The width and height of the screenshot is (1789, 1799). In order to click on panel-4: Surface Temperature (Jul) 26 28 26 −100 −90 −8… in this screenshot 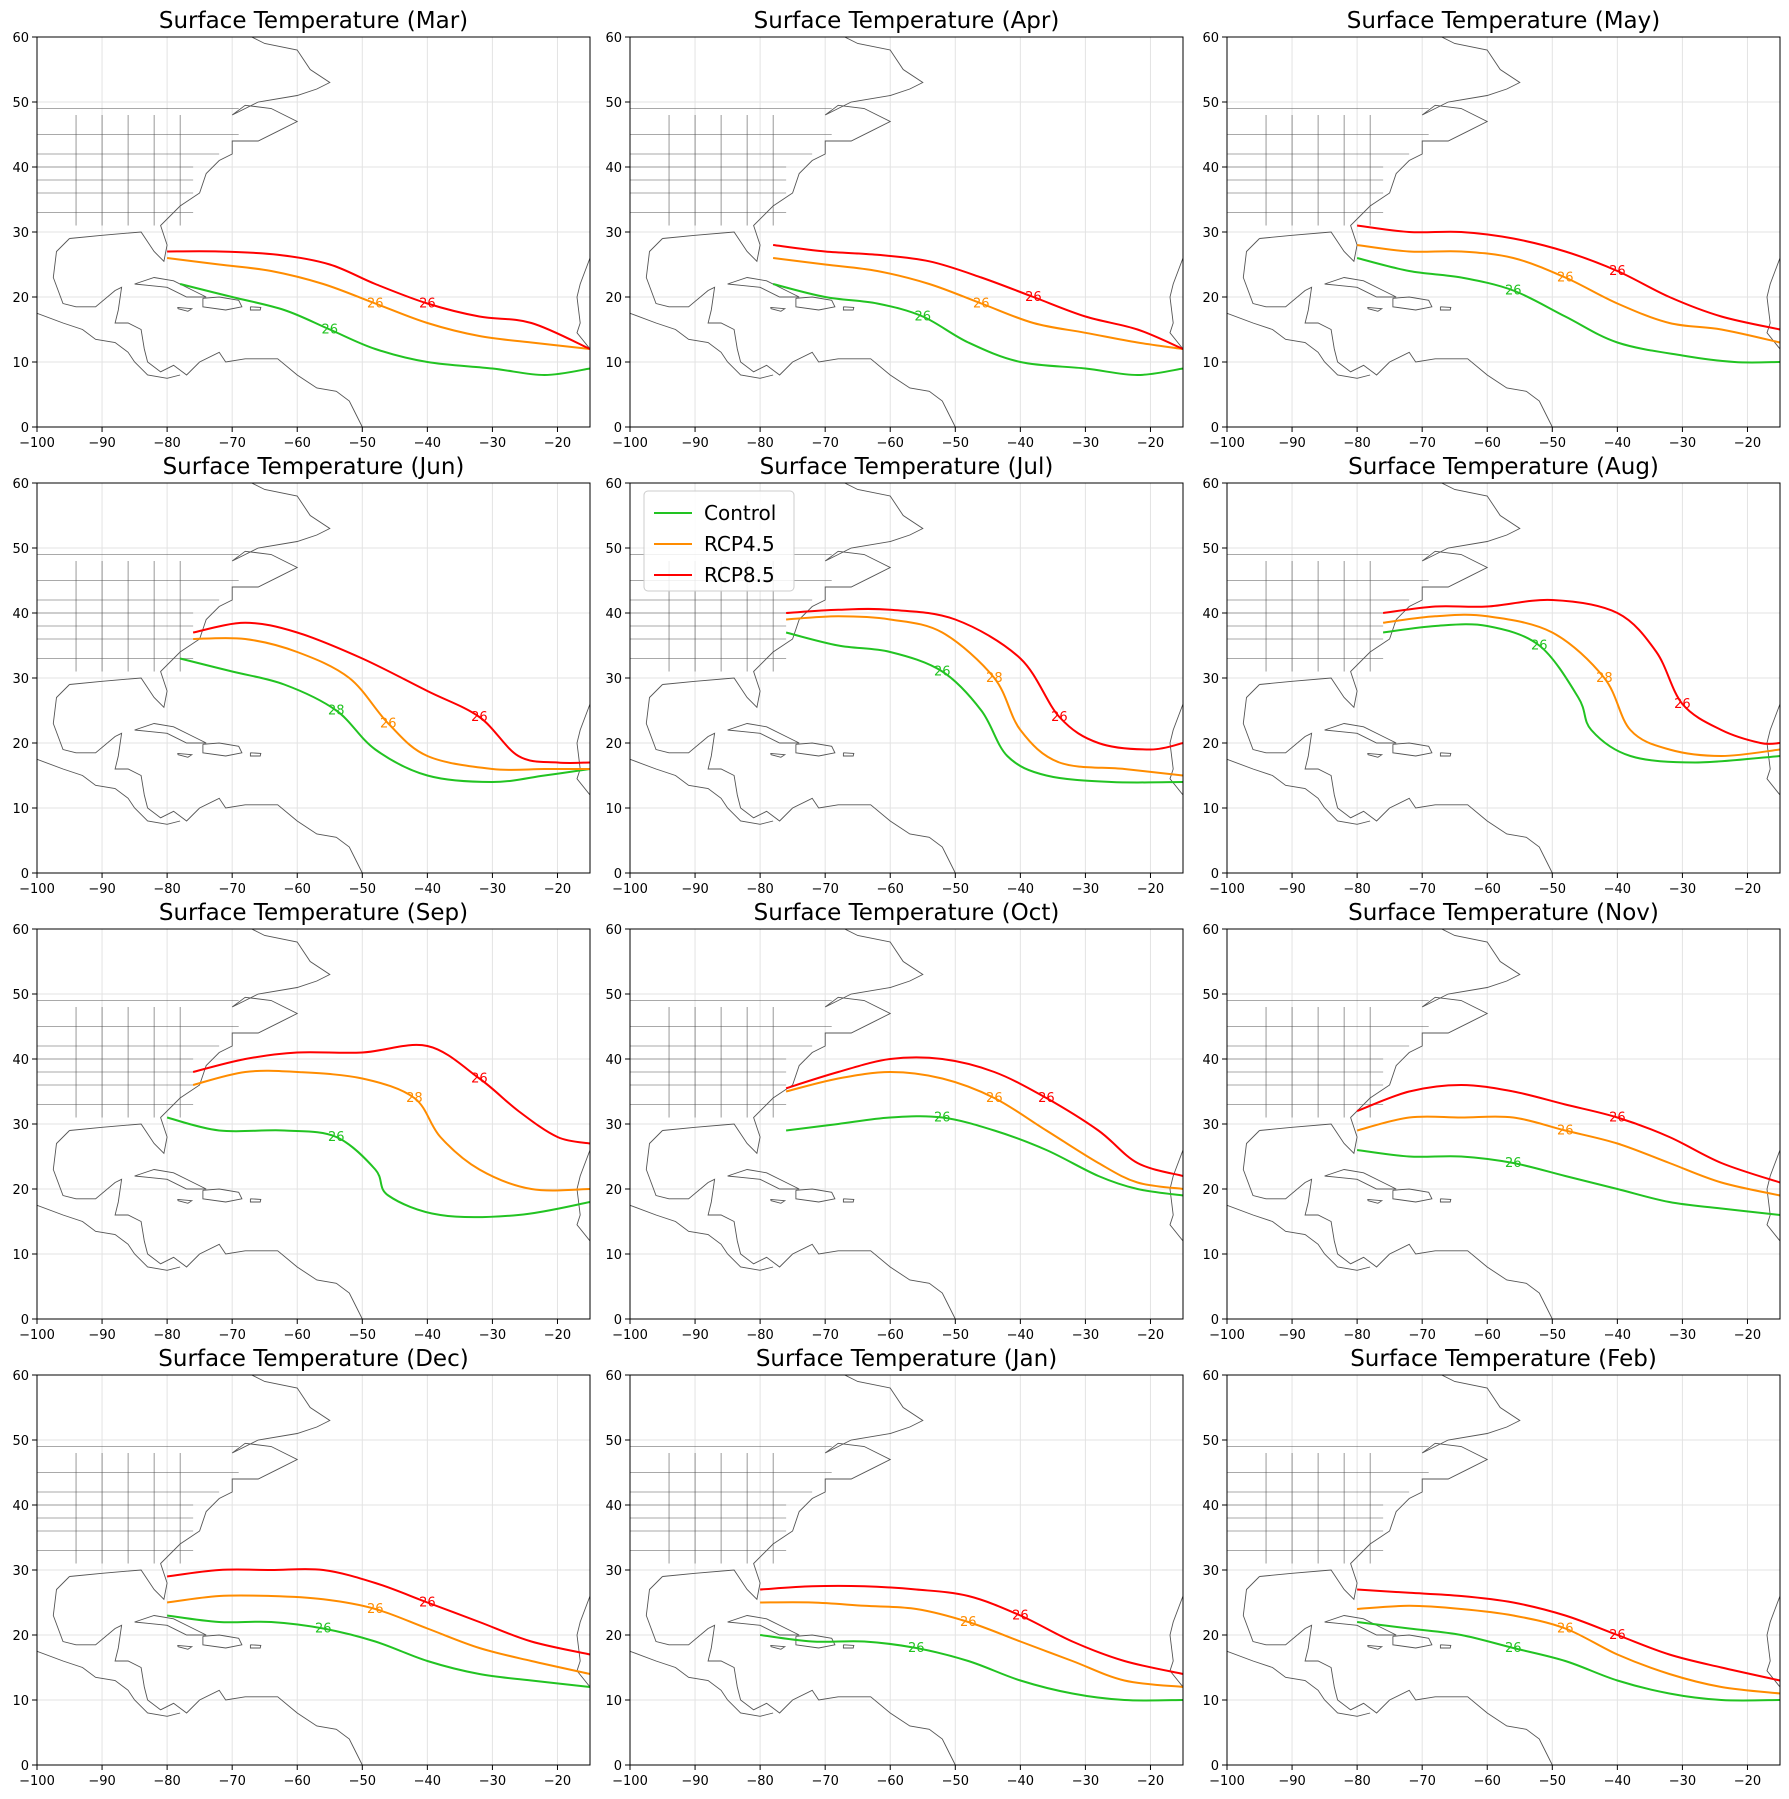, I will do `click(894, 675)`.